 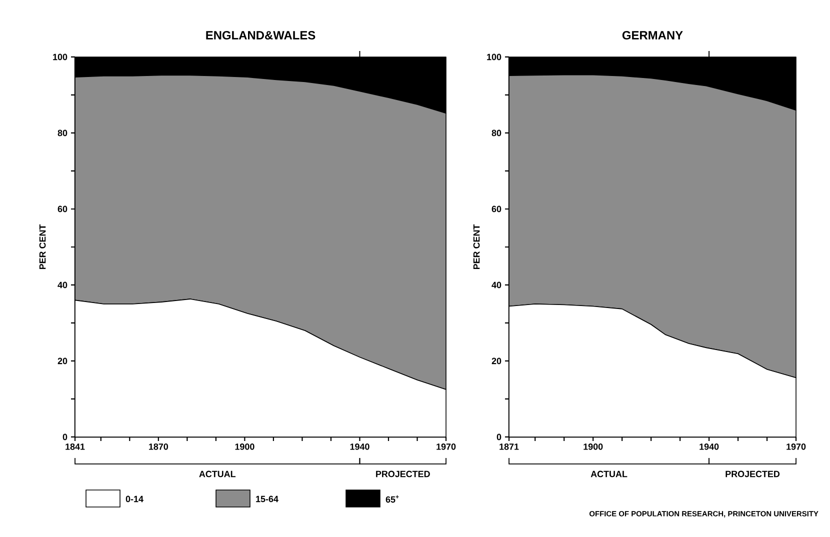 I want to click on x-tick-label: 1841, so click(x=75, y=447).